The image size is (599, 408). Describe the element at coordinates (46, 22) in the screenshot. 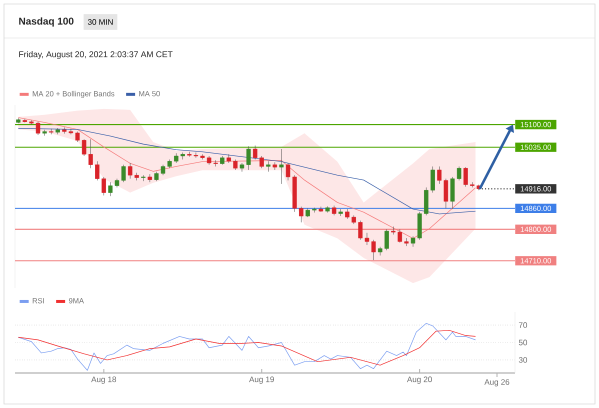

I see `chart-title: Nasdaq 100` at that location.